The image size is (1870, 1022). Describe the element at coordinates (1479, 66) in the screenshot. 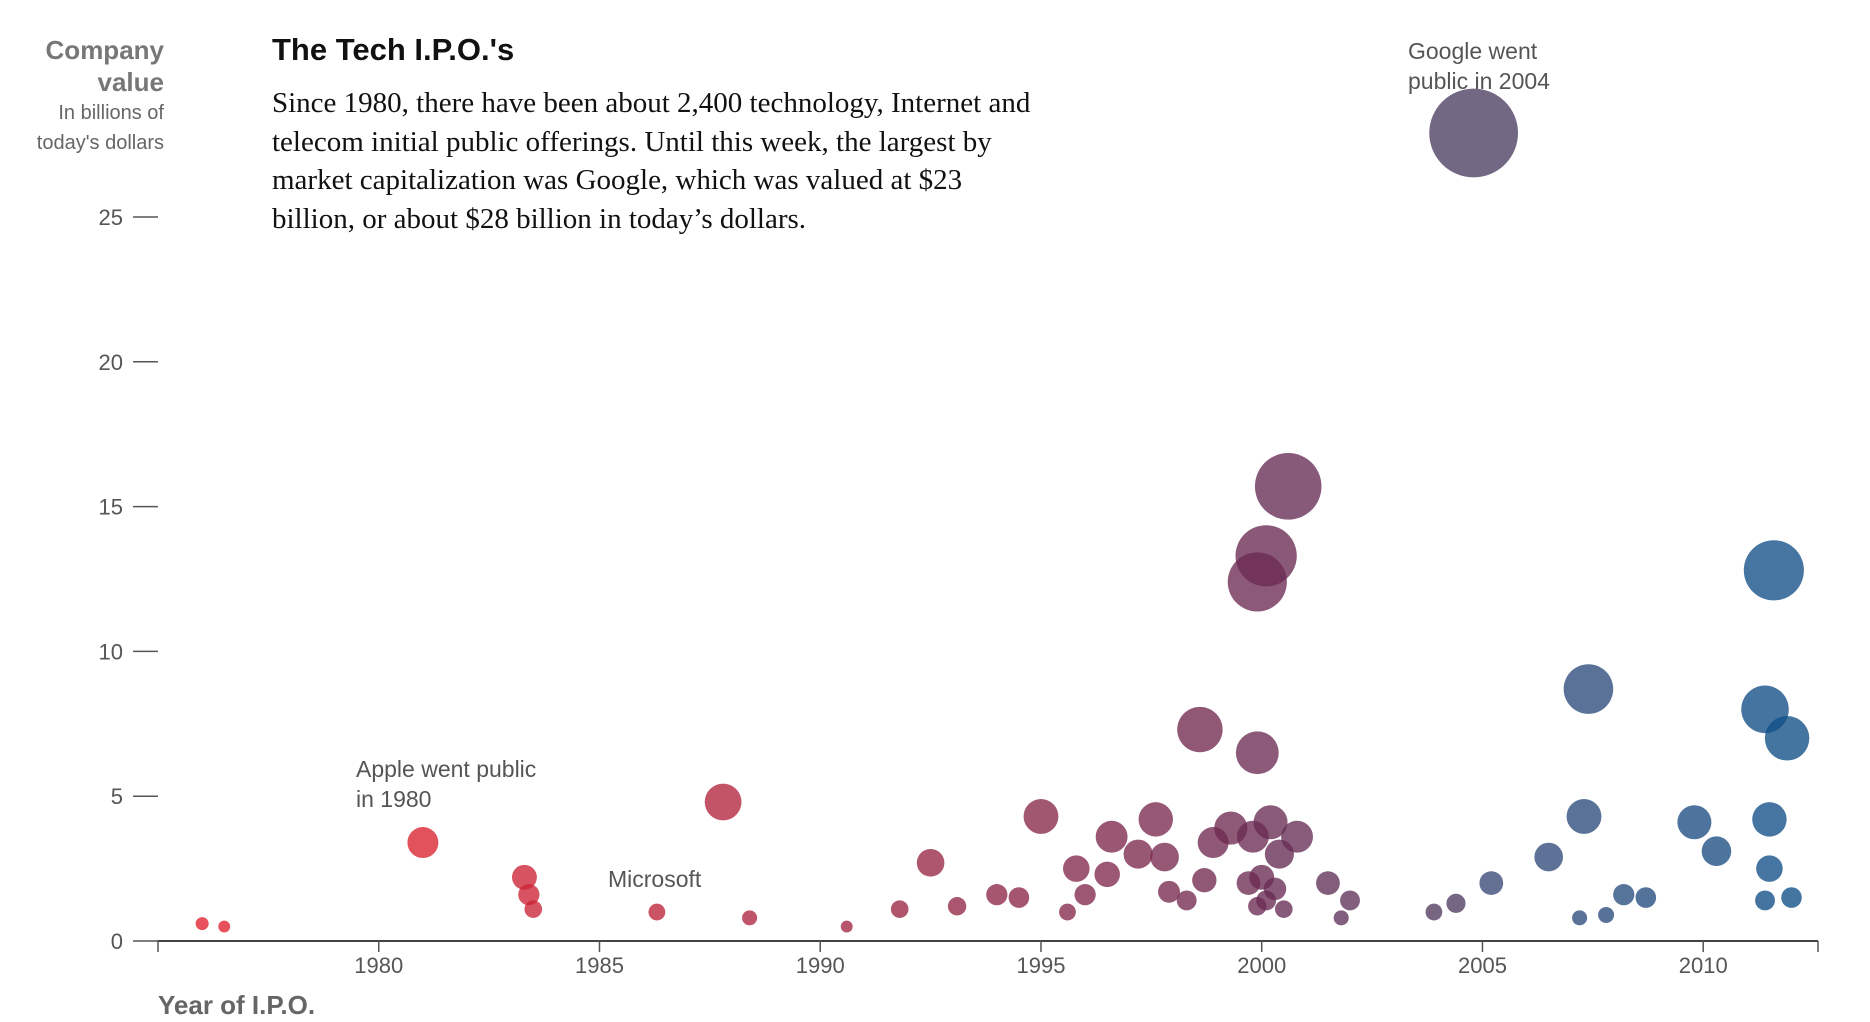

I see `annotation-google: Google went public in 2004` at that location.